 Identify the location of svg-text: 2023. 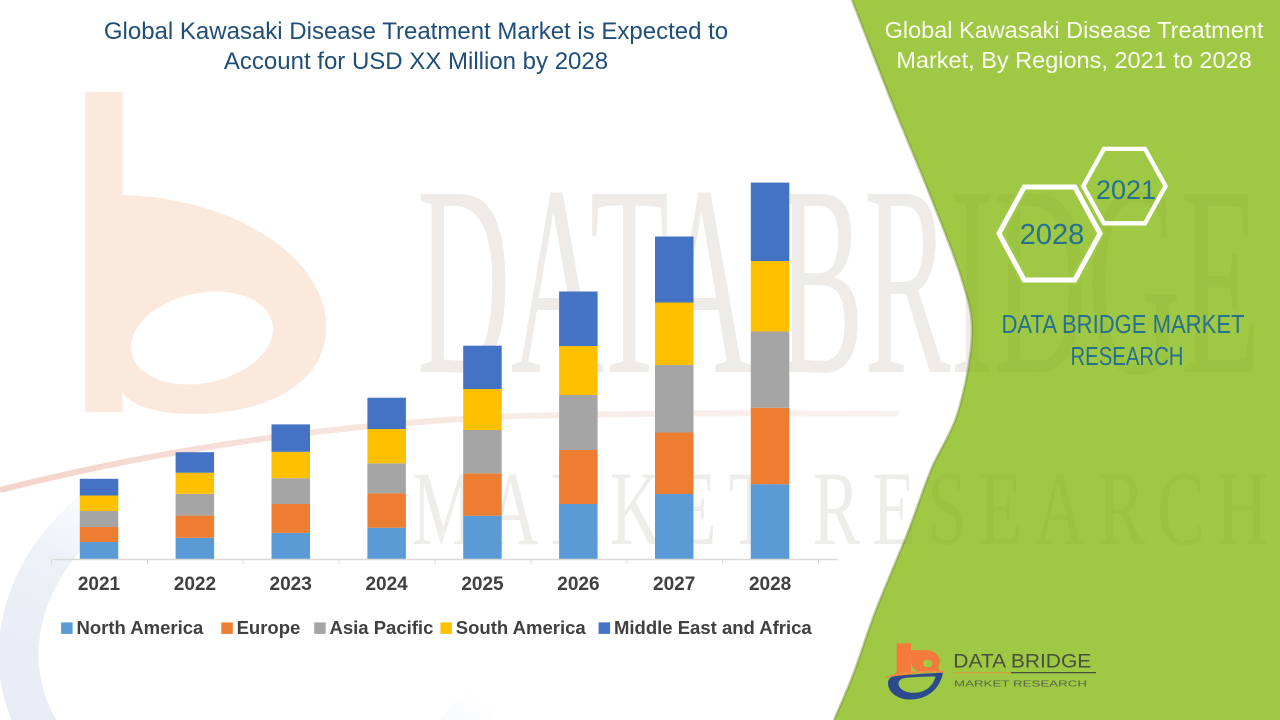
(291, 584).